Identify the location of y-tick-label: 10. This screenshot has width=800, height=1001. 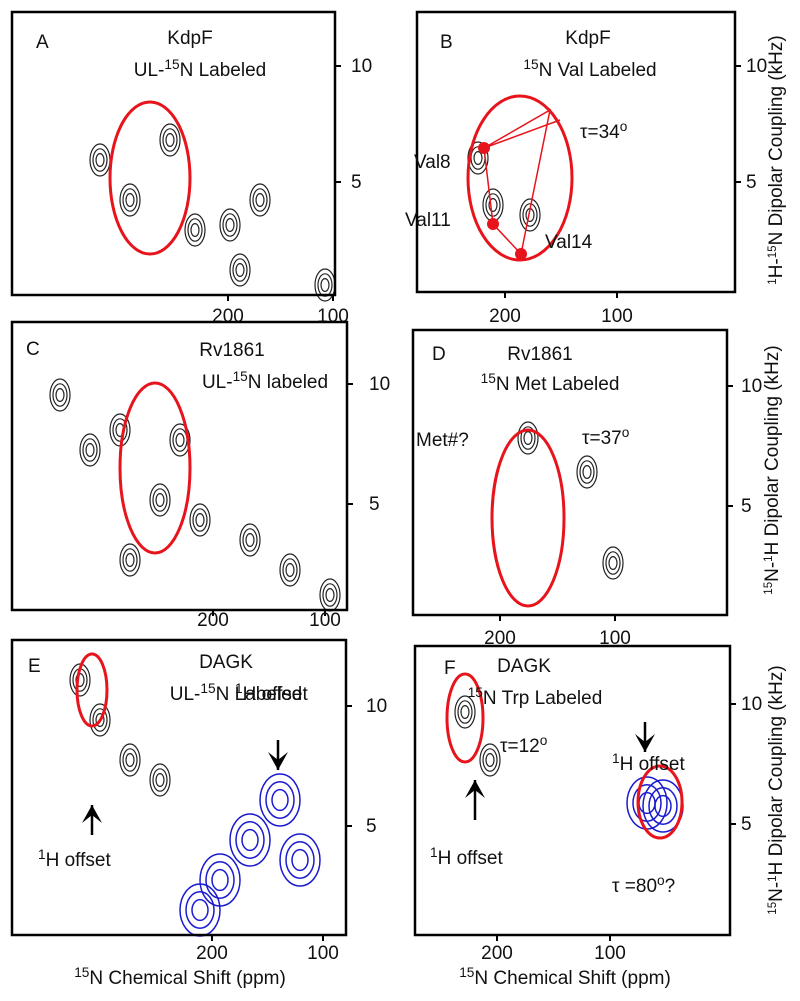
(379, 384).